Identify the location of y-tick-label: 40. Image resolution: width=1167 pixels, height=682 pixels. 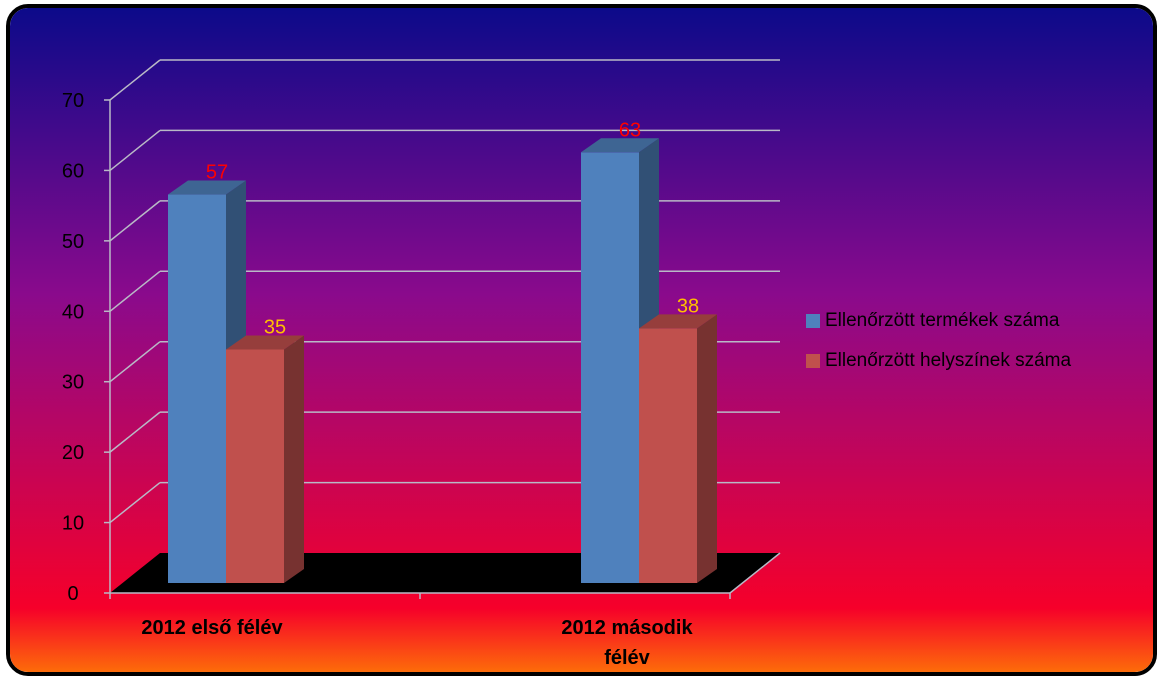
(73, 312).